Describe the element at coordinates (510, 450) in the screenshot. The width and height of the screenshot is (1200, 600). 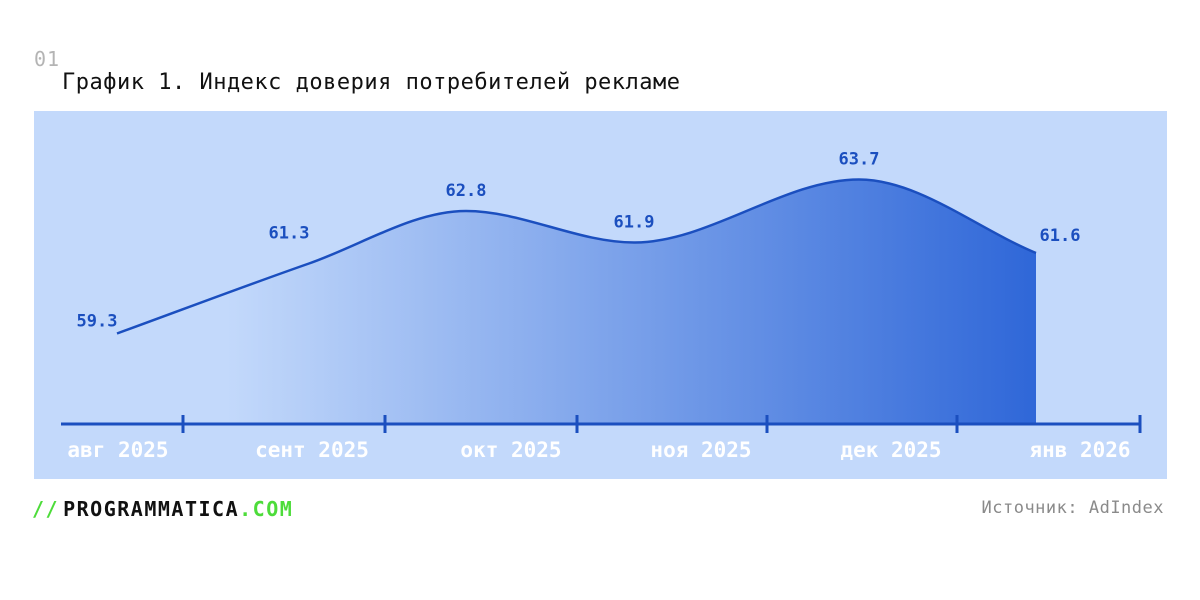
I see `x-tick-label-3: окт 2025` at that location.